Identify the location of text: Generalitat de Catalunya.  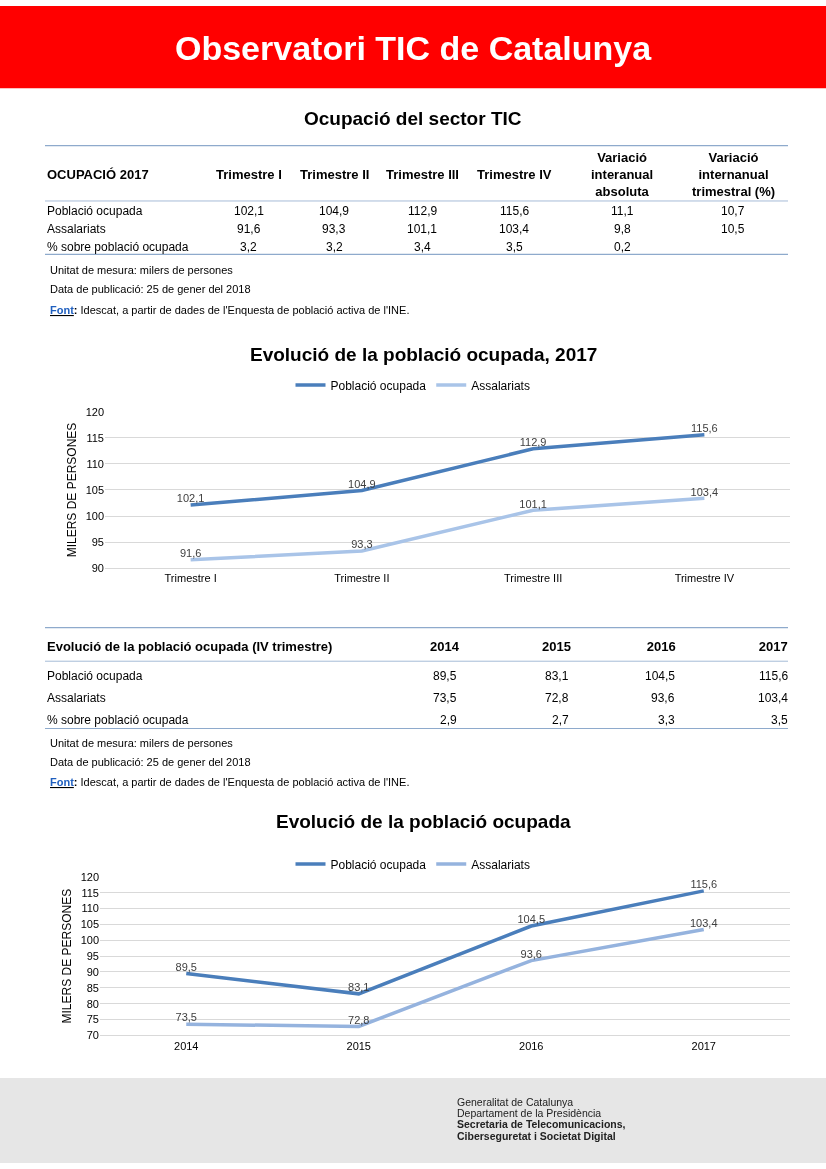
(515, 1102).